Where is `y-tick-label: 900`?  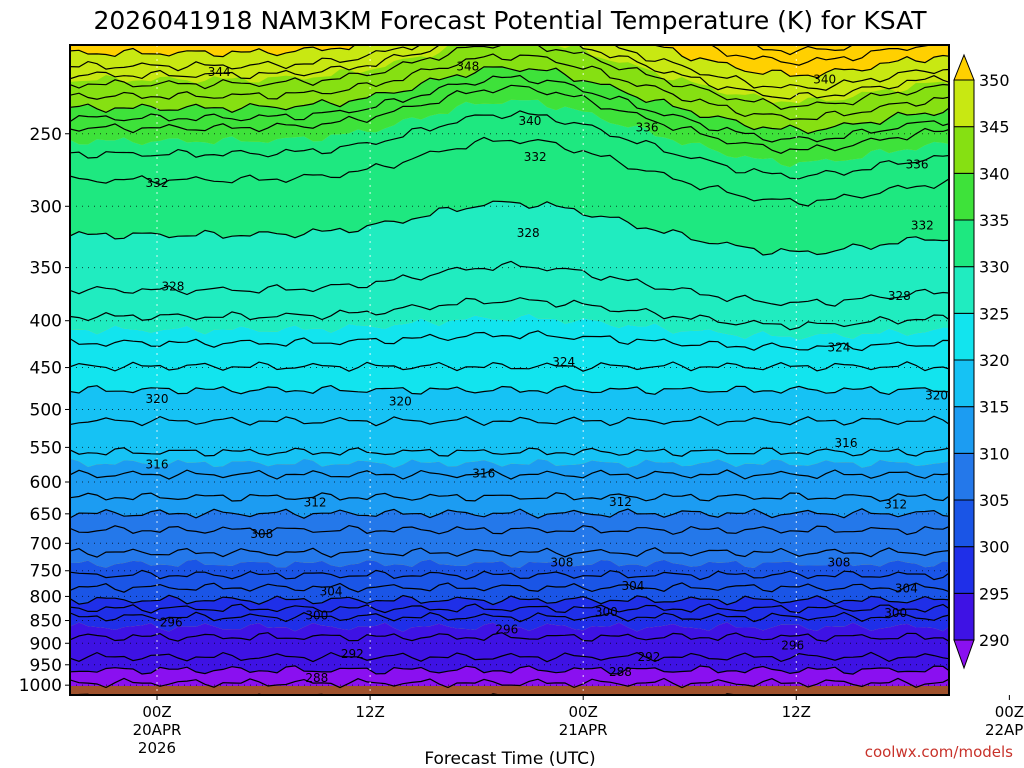
y-tick-label: 900 is located at coordinates (46, 644).